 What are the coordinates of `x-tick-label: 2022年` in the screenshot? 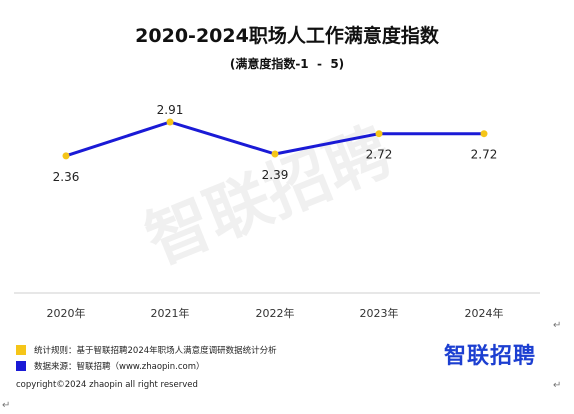 It's located at (275, 313).